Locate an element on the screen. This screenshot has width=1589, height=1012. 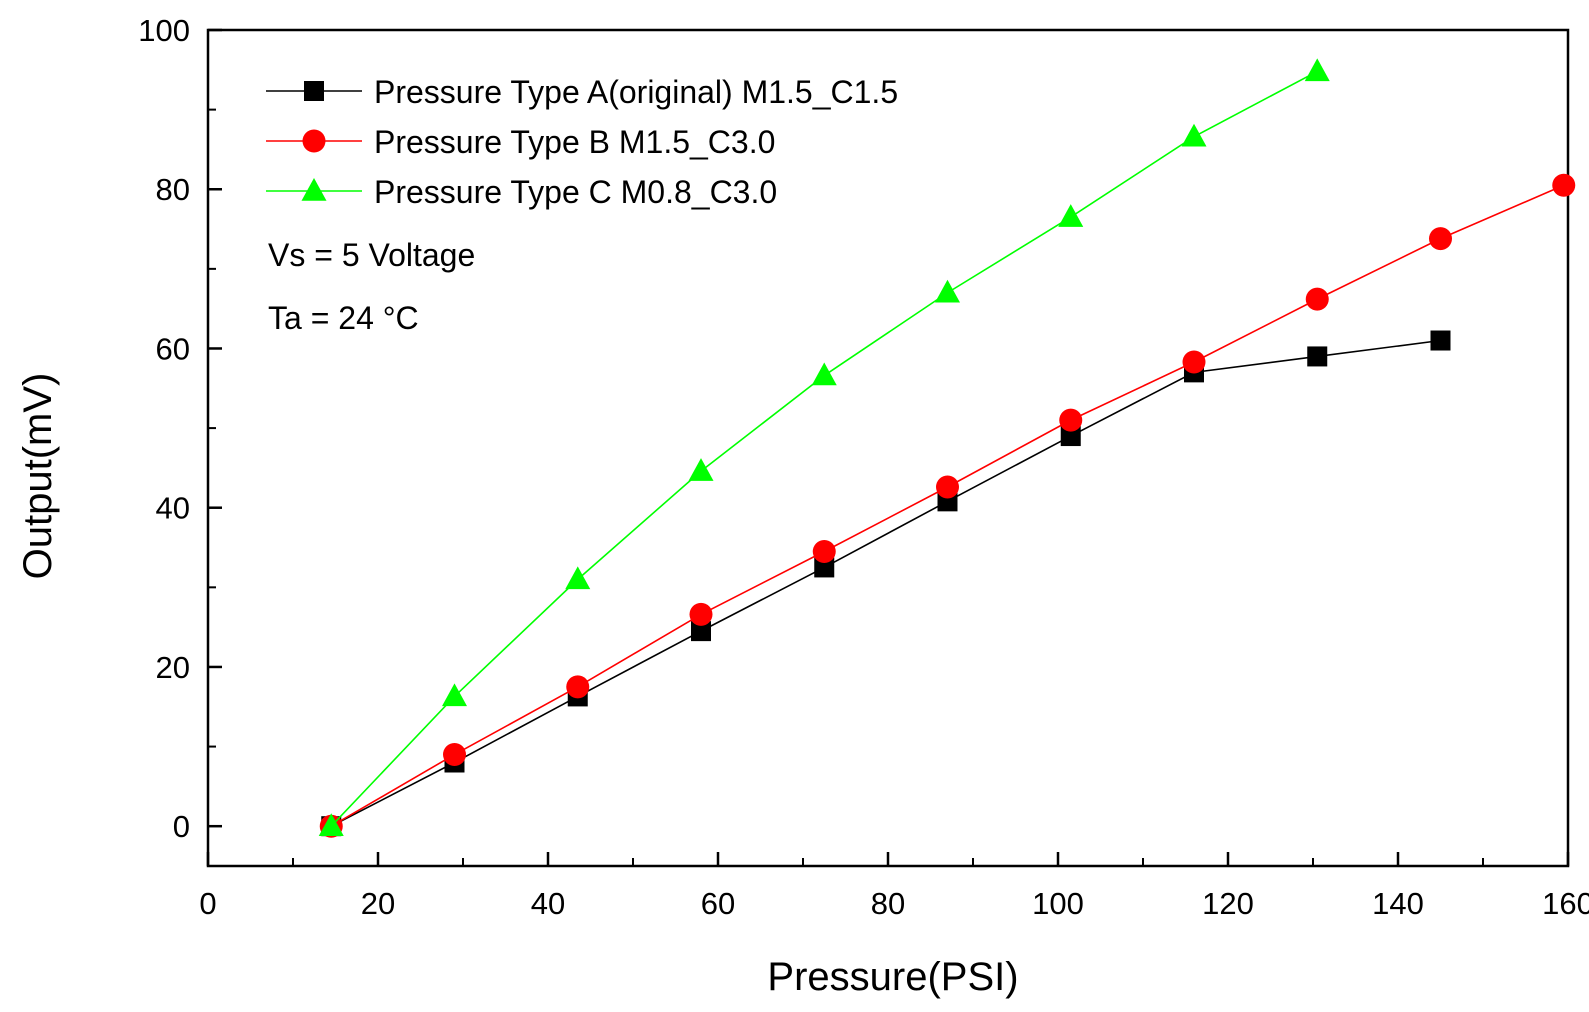
x-tick-label: 40 is located at coordinates (548, 903).